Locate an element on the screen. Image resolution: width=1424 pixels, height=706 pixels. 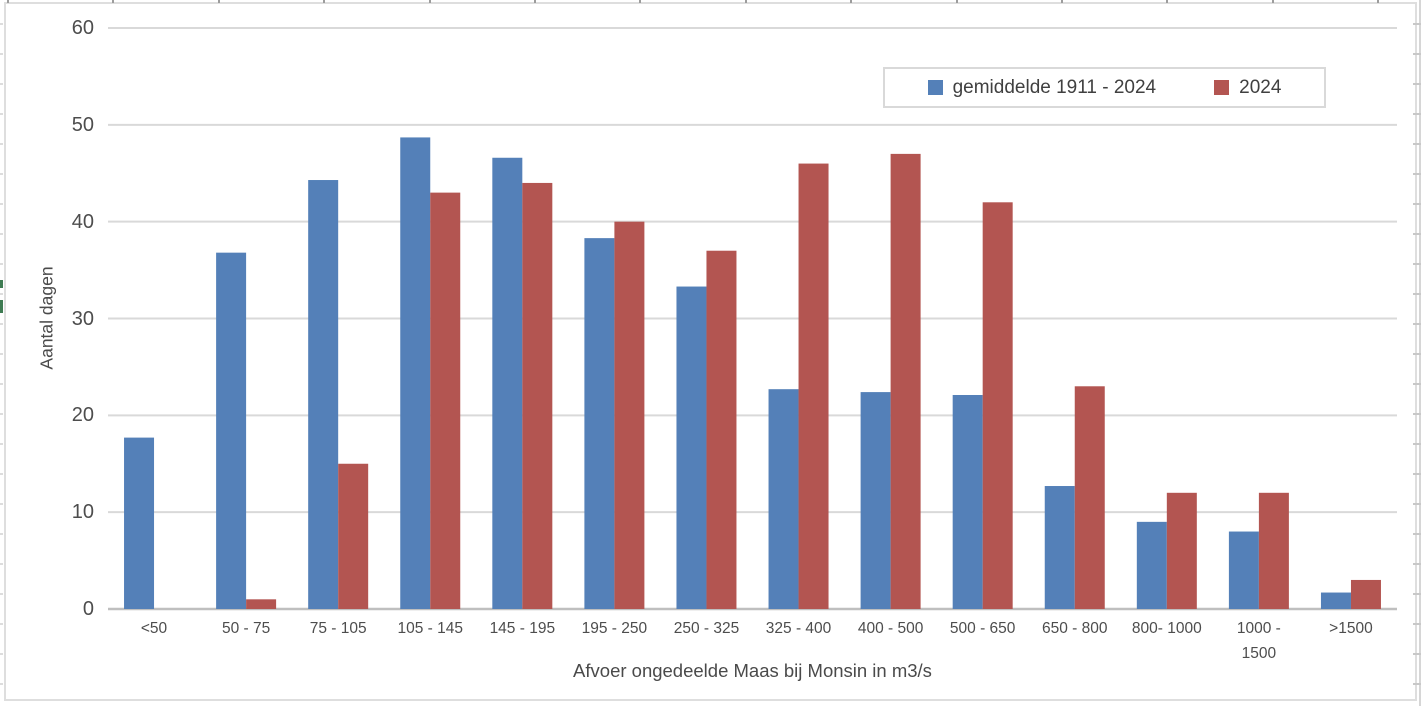
x-tick-label-325 - 400: 325 - 400 is located at coordinates (798, 628).